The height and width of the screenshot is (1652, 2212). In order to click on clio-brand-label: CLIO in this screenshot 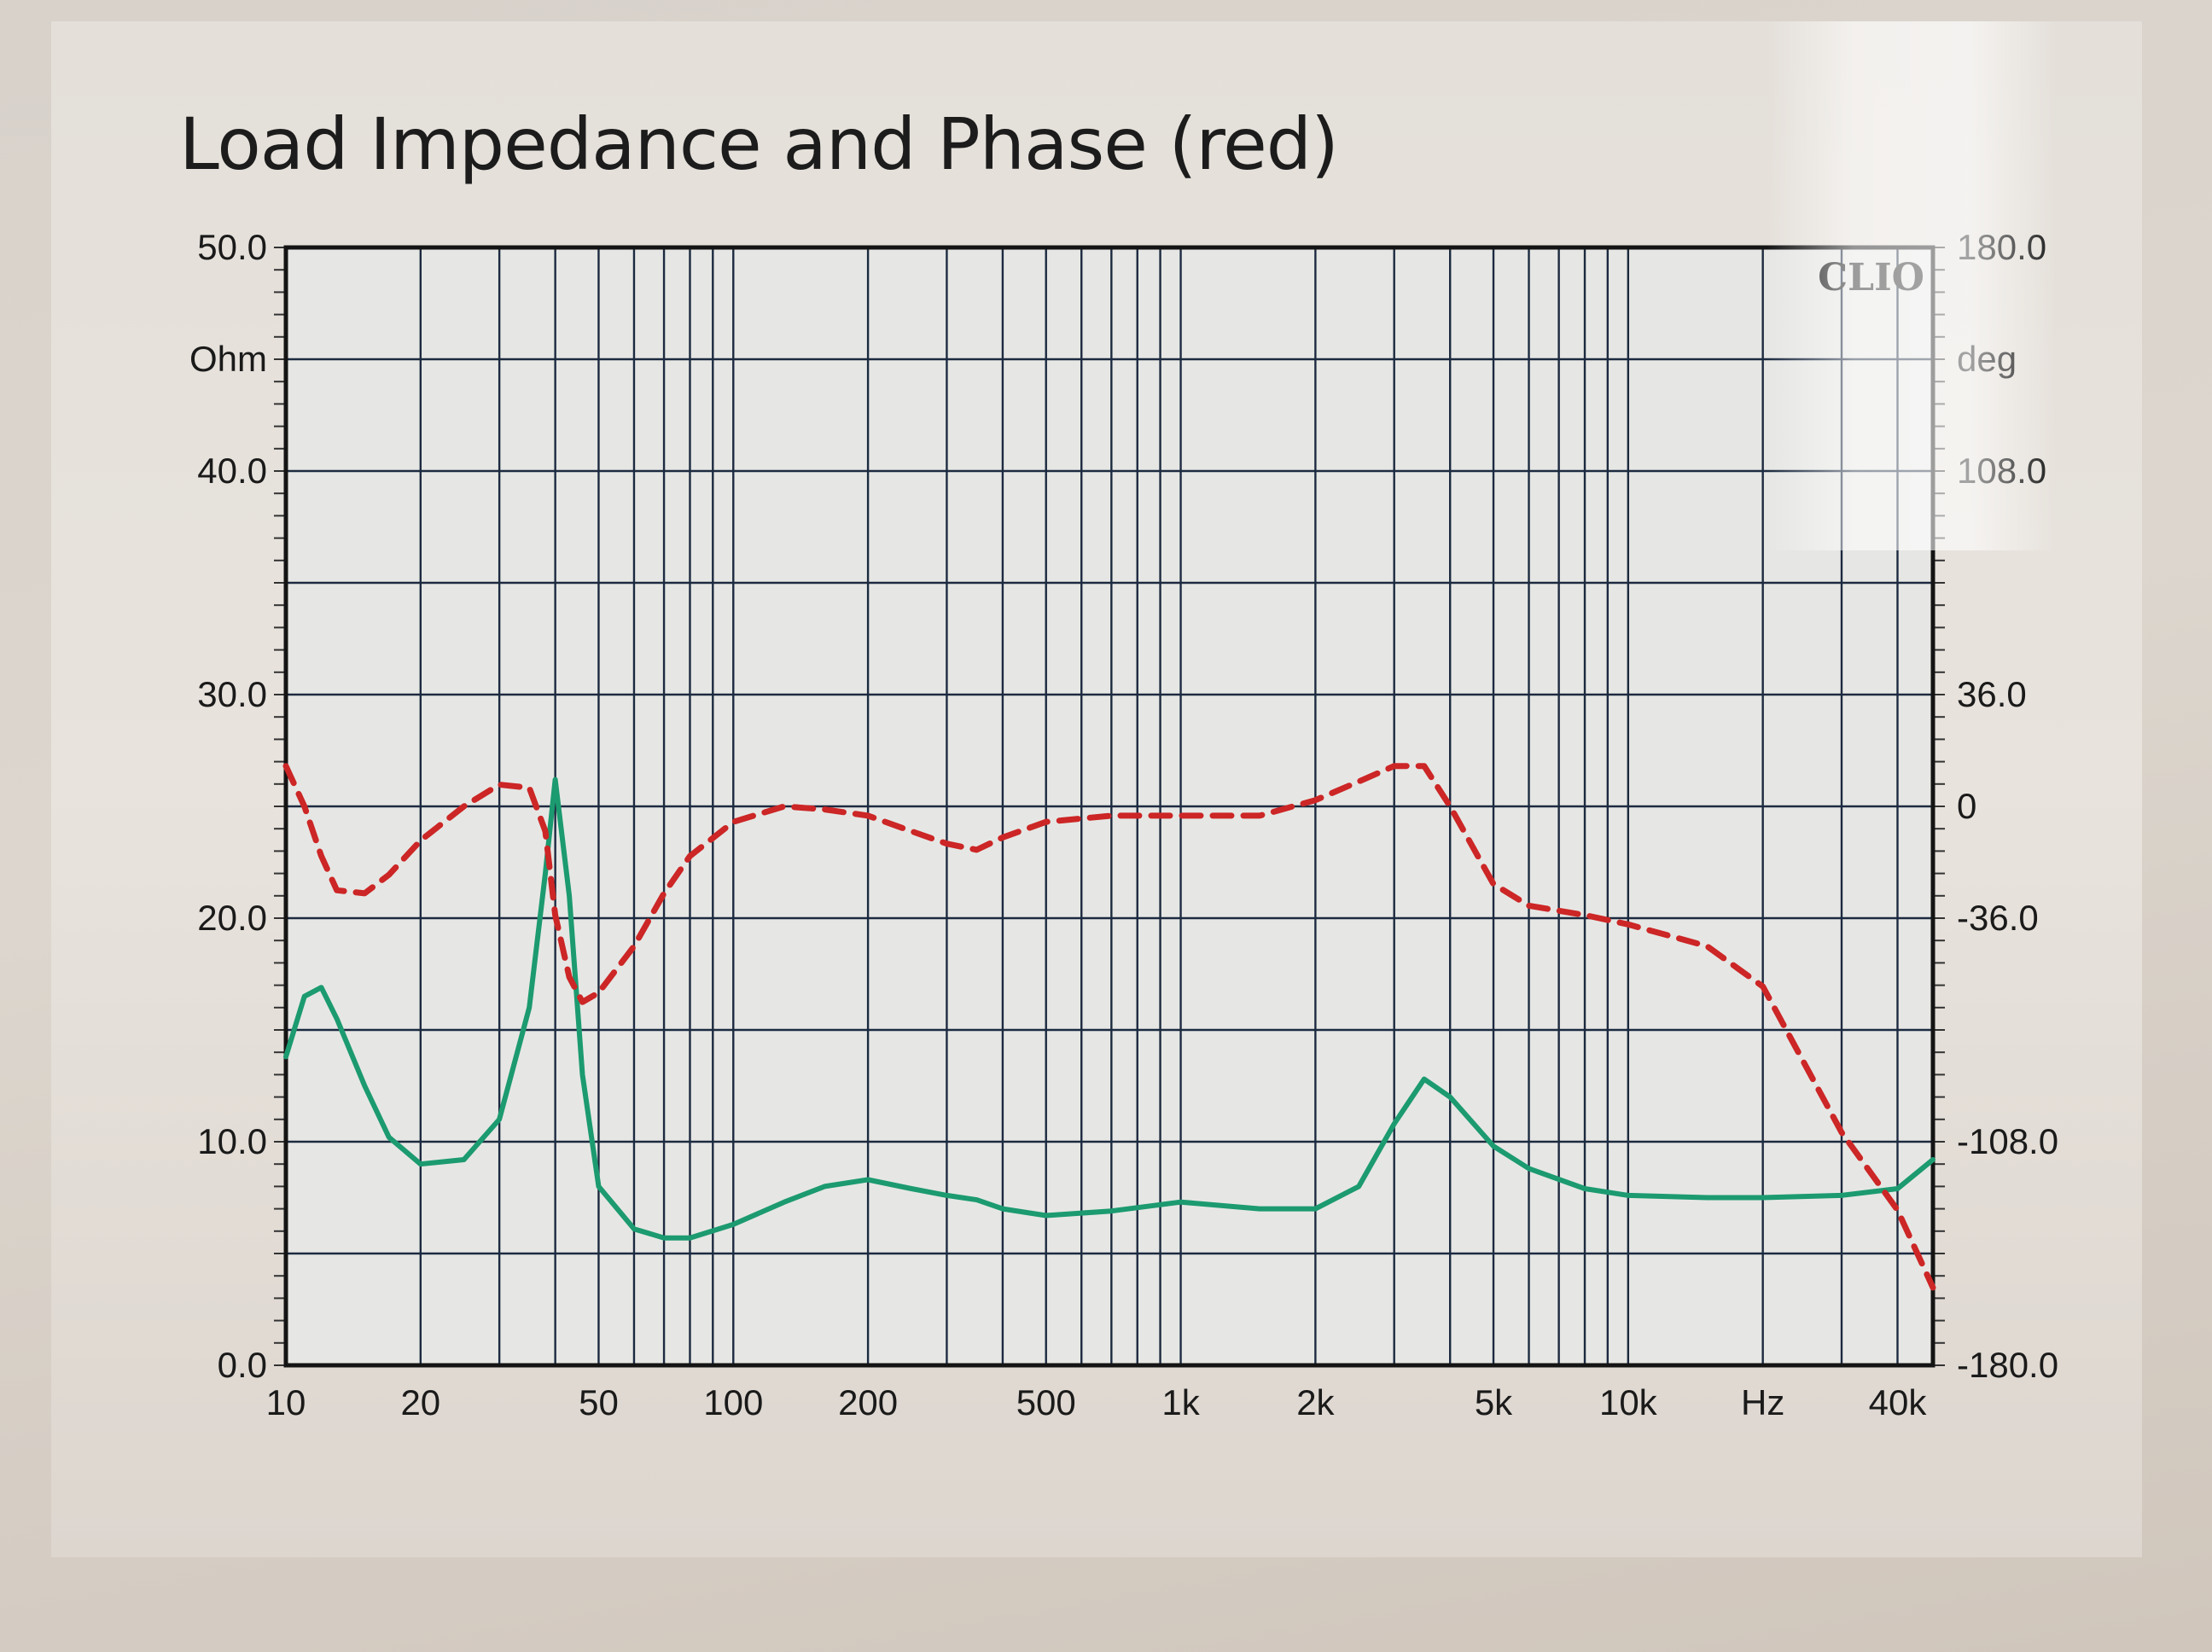, I will do `click(1871, 278)`.